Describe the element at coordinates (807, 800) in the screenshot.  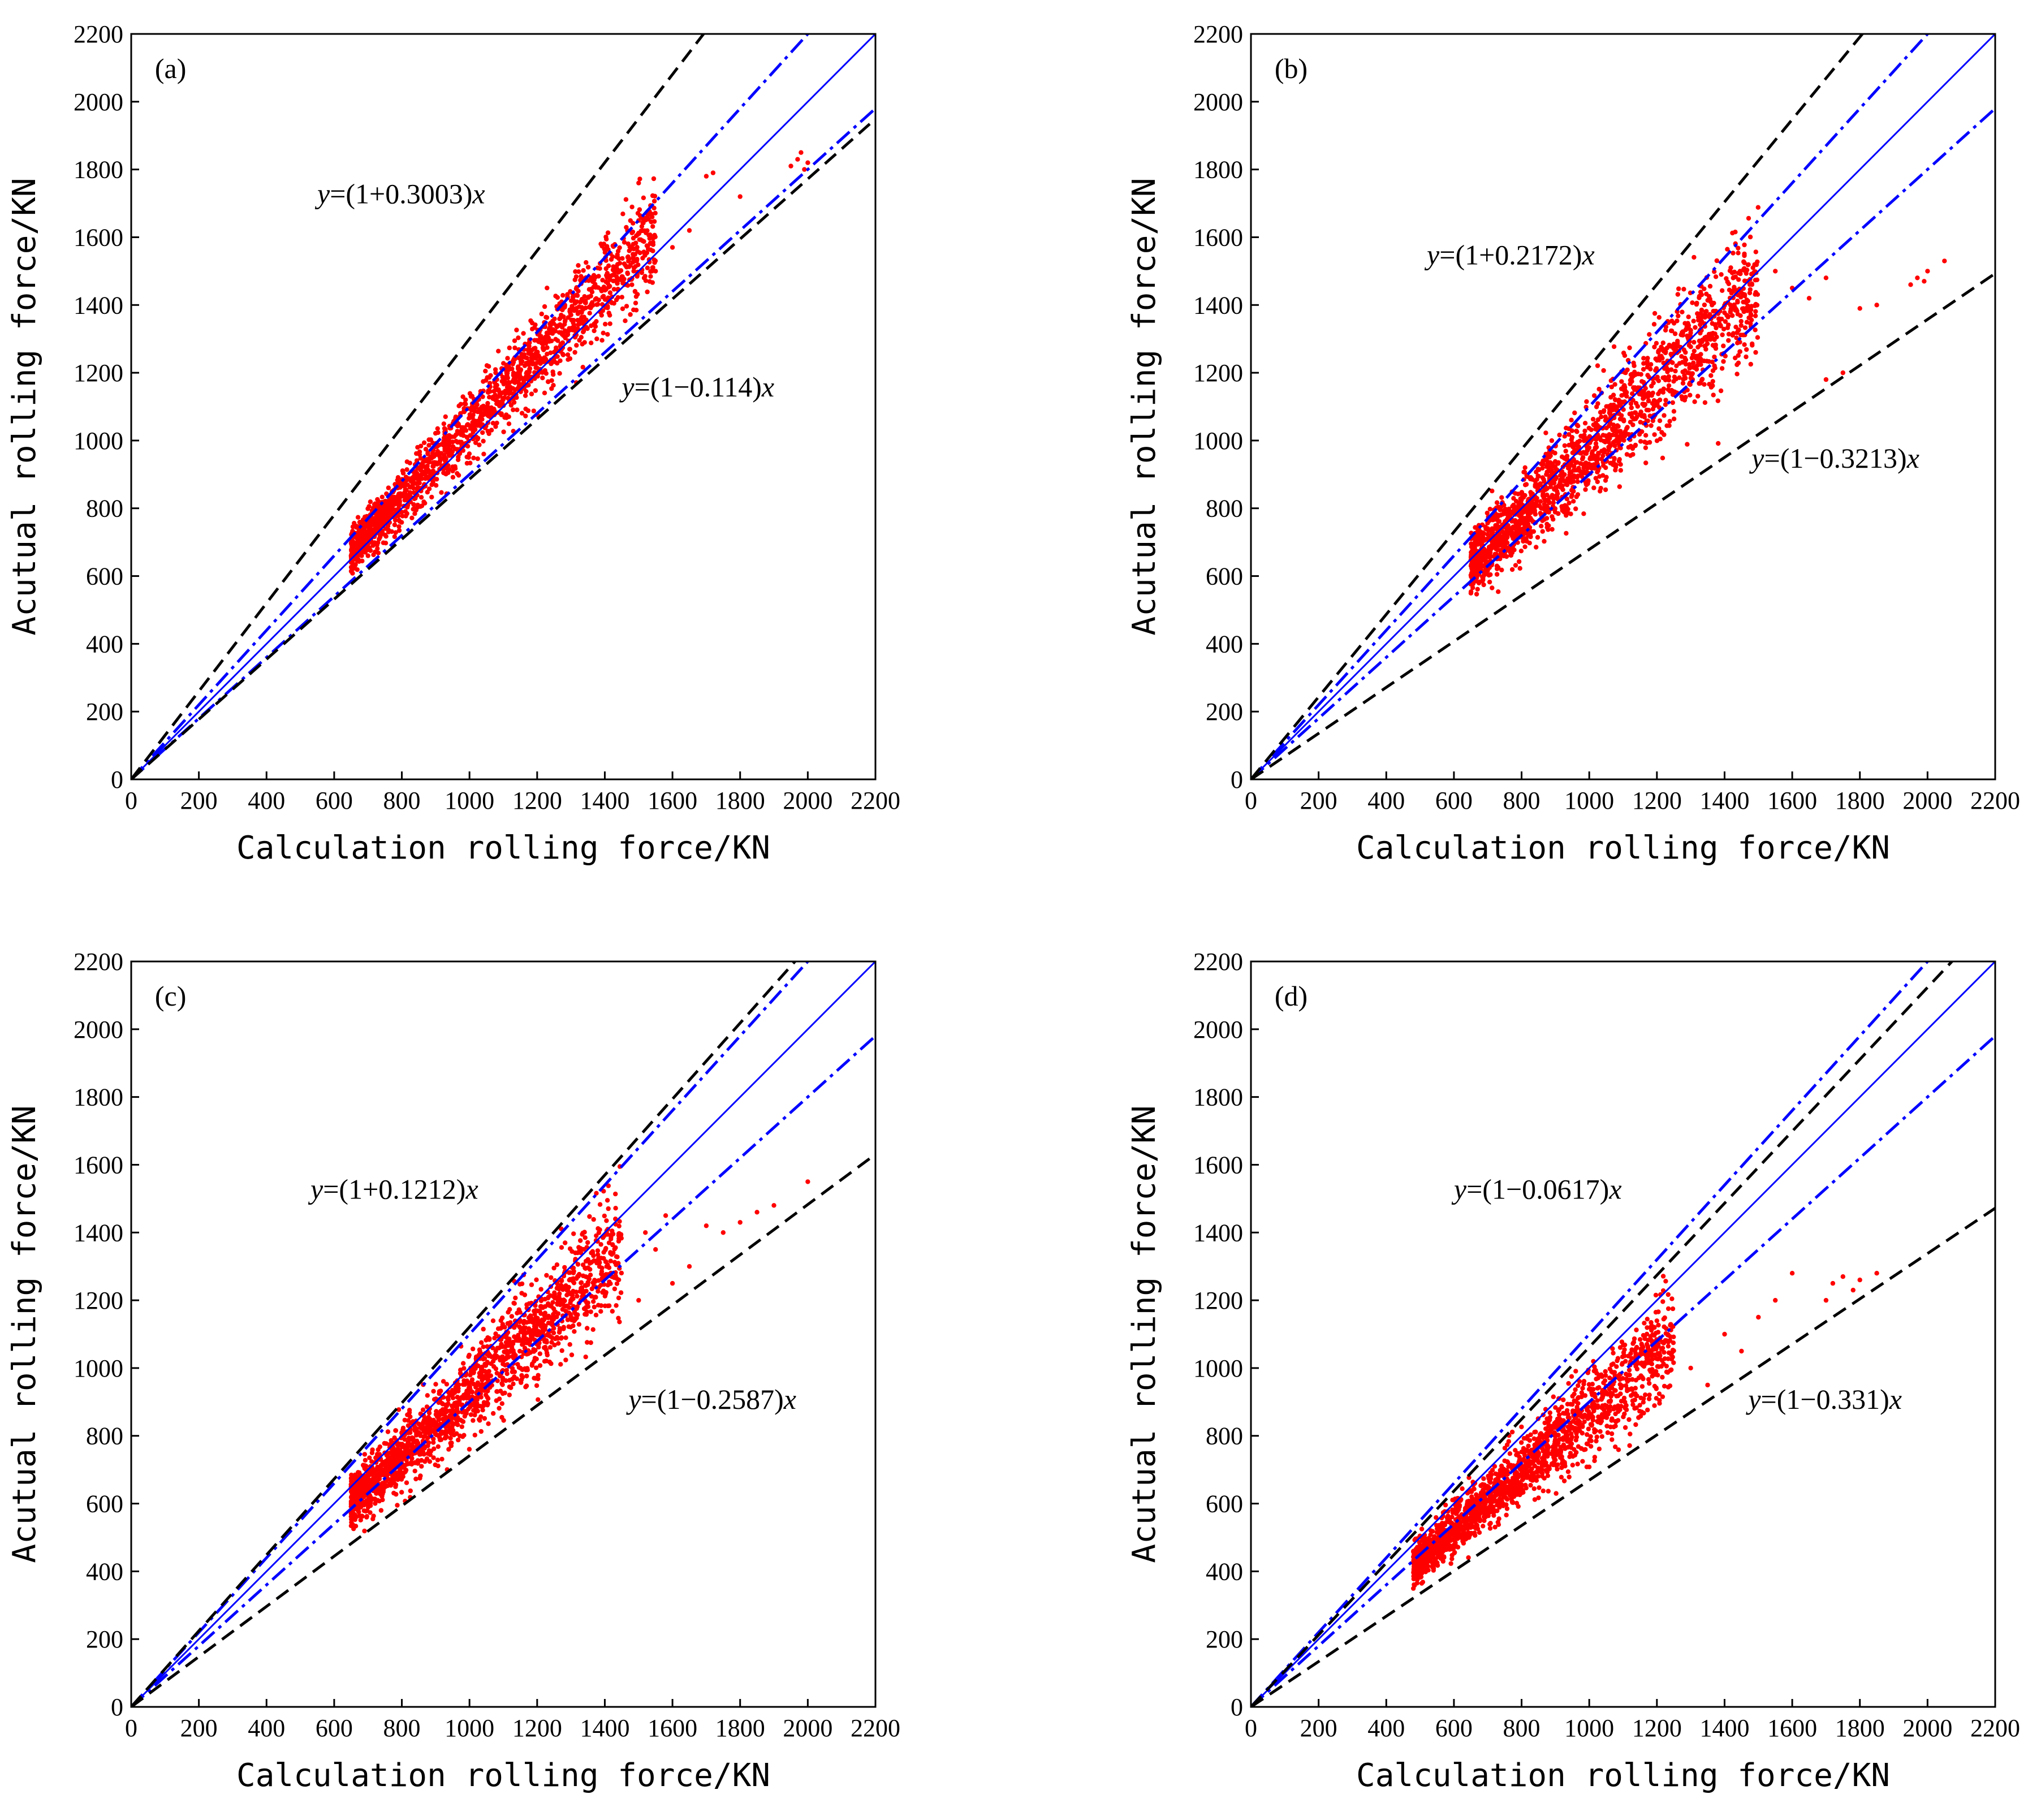
I see `x-tick-label: 2000` at that location.